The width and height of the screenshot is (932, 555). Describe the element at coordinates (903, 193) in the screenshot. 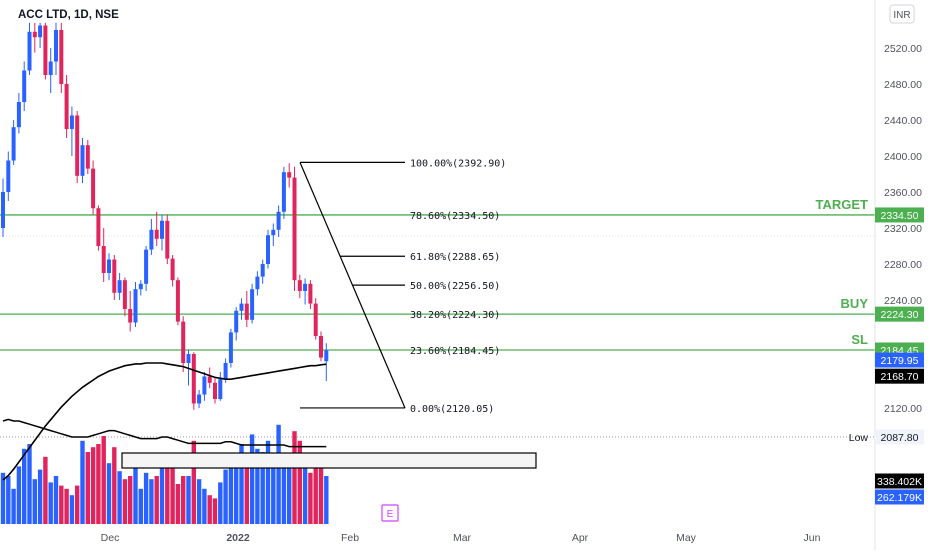

I see `price-tick-label: 2360.00` at that location.